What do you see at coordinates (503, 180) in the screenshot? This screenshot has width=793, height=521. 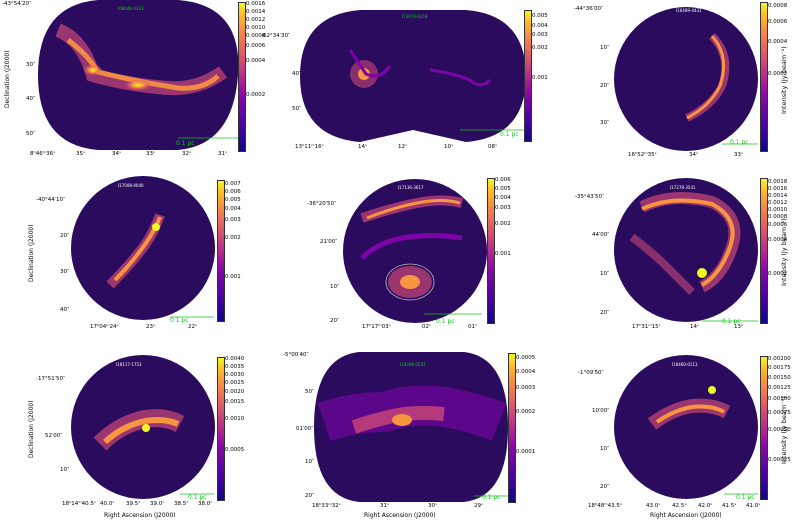 I see `colorbar-tick: 0.006` at bounding box center [503, 180].